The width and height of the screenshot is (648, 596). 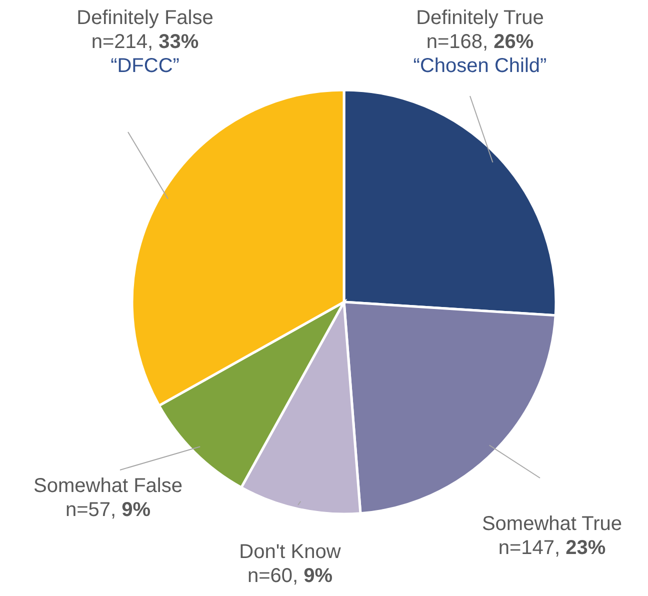 What do you see at coordinates (145, 66) in the screenshot?
I see `text: “DFCC”` at bounding box center [145, 66].